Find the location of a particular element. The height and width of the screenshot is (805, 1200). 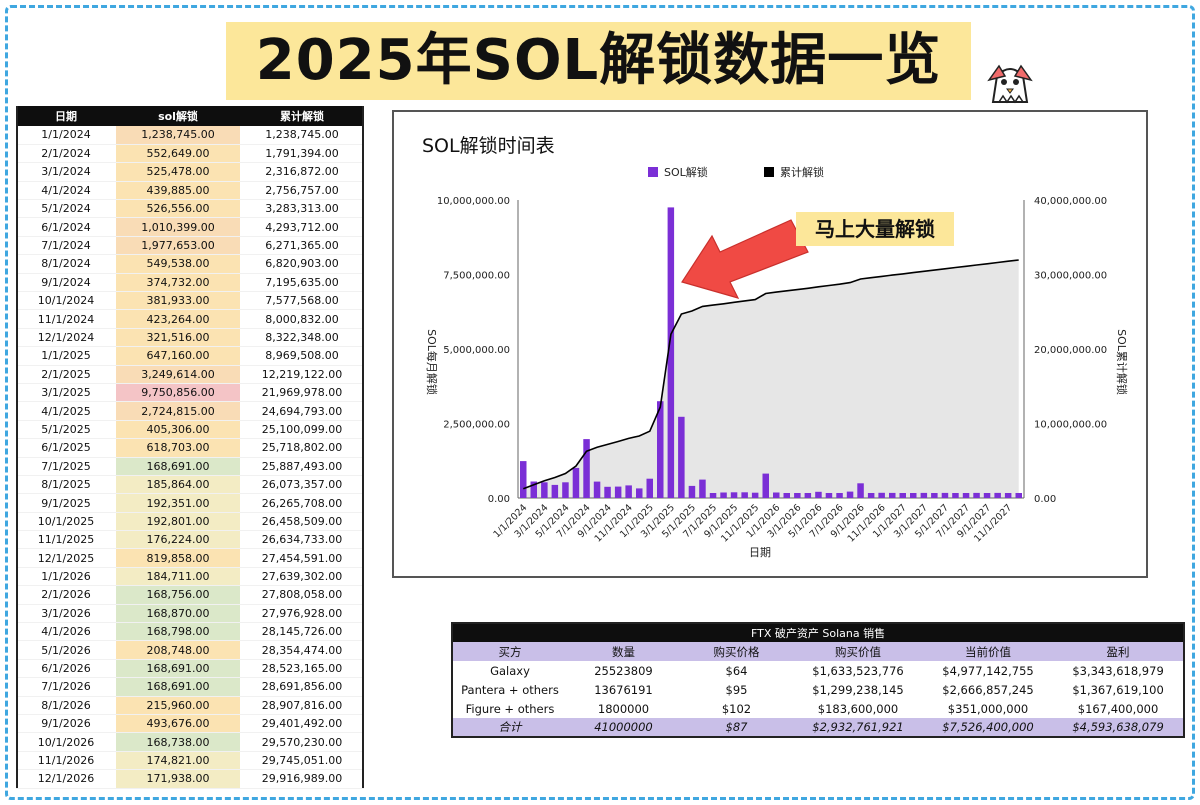

col-header-price: 购买价格 is located at coordinates (736, 651).